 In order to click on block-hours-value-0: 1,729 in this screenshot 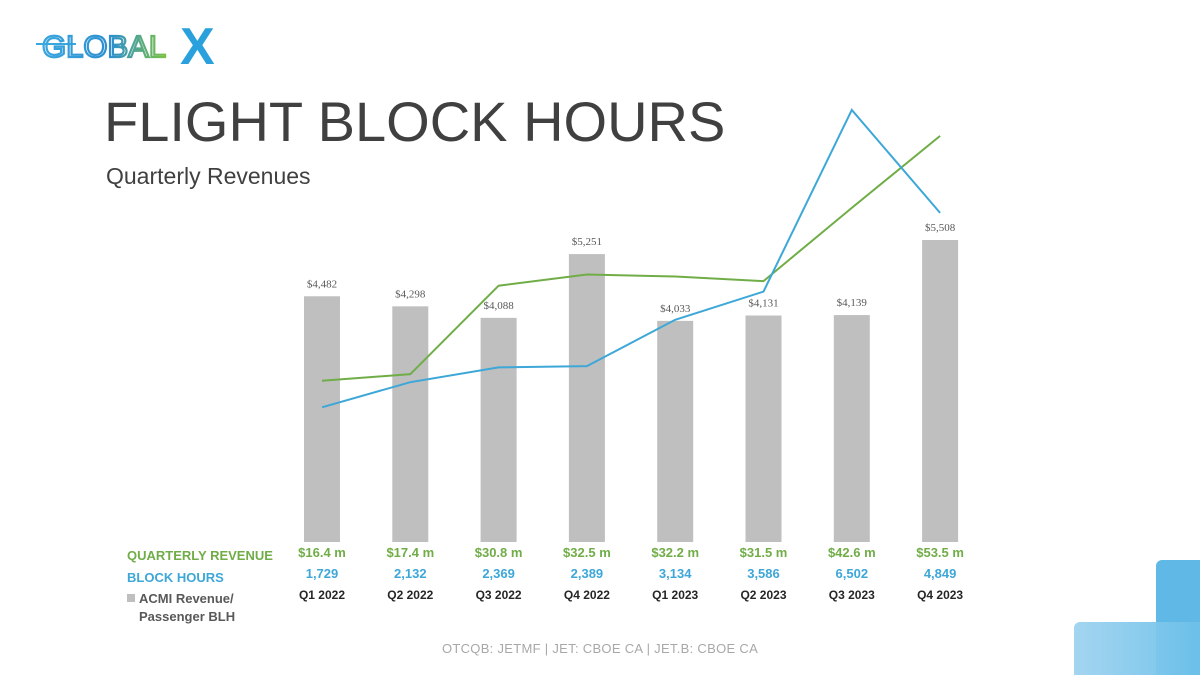, I will do `click(322, 573)`.